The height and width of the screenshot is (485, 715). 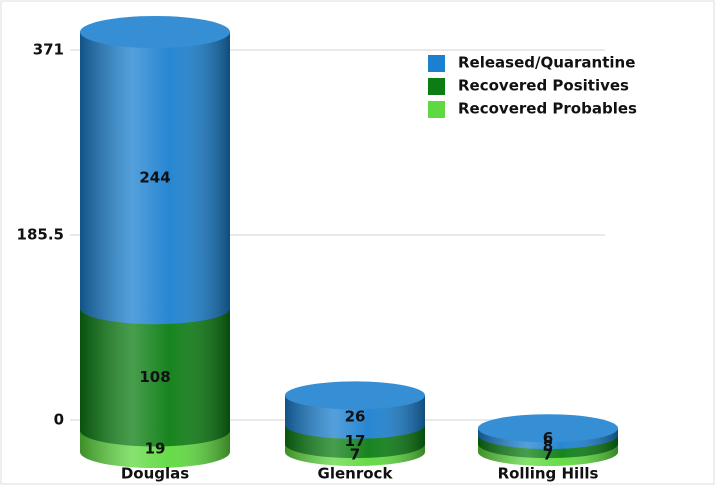 I want to click on data-label: 26, so click(x=355, y=417).